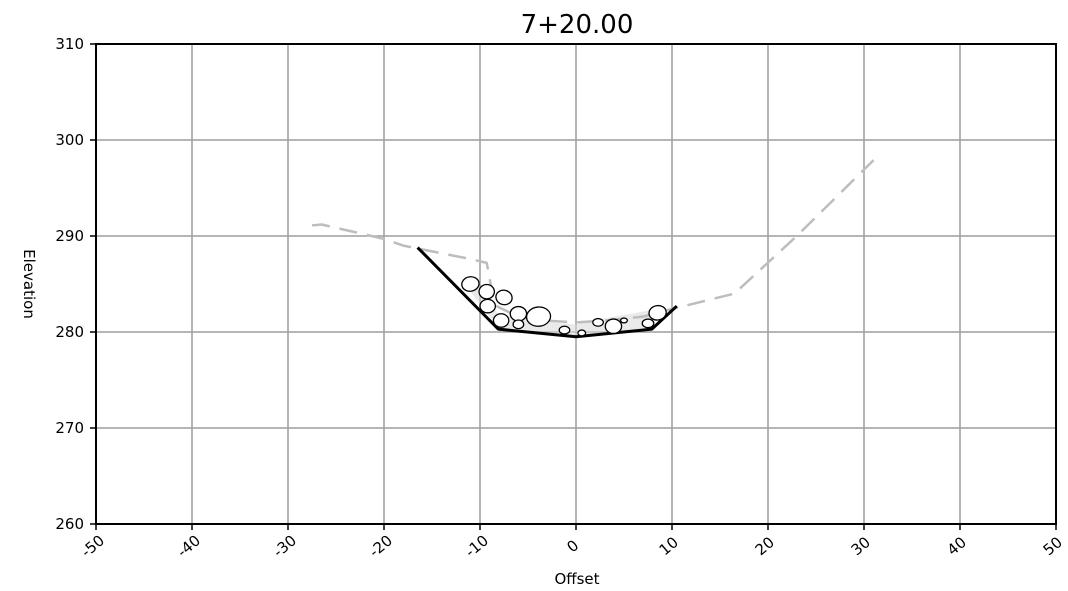 This screenshot has height=591, width=1068. What do you see at coordinates (69, 524) in the screenshot?
I see `y-tick-label: 260` at bounding box center [69, 524].